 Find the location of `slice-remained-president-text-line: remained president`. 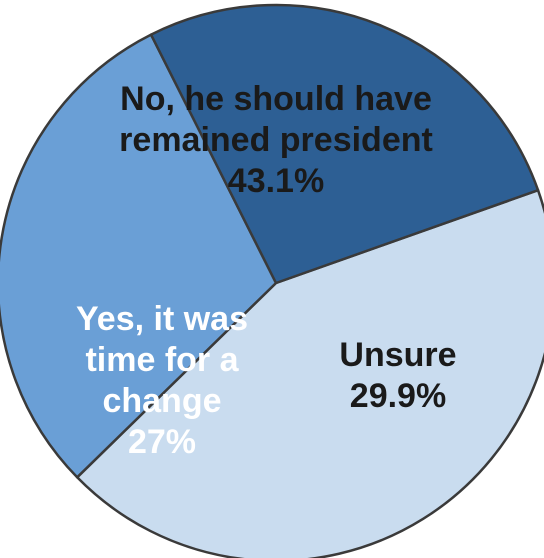

slice-remained-president-text-line: remained president is located at coordinates (276, 140).